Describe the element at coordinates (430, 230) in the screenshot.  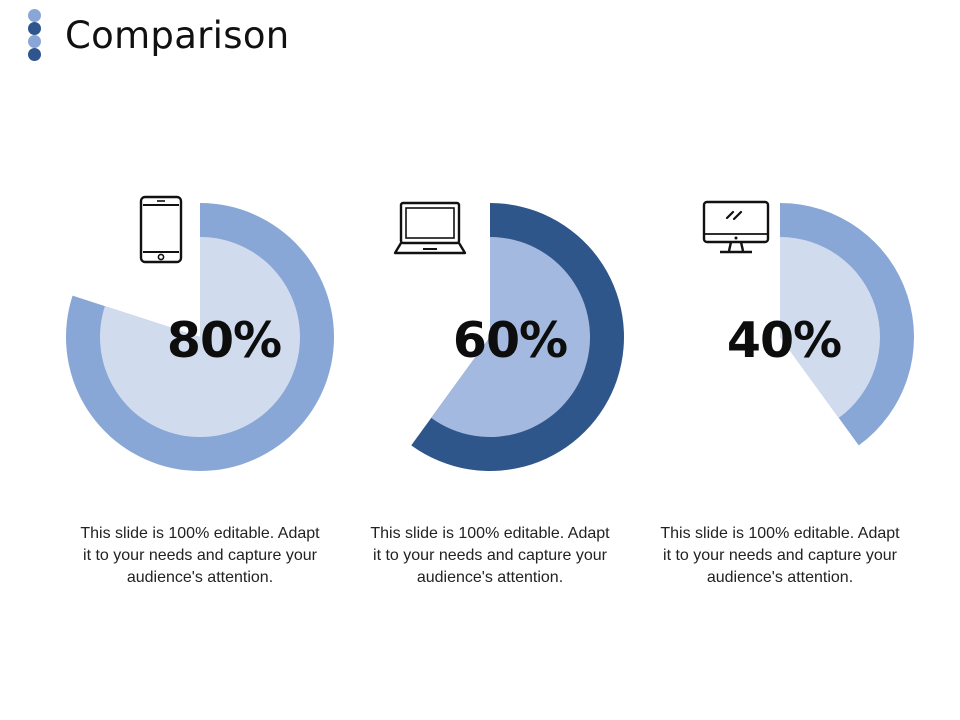
I see `laptop-icon` at that location.